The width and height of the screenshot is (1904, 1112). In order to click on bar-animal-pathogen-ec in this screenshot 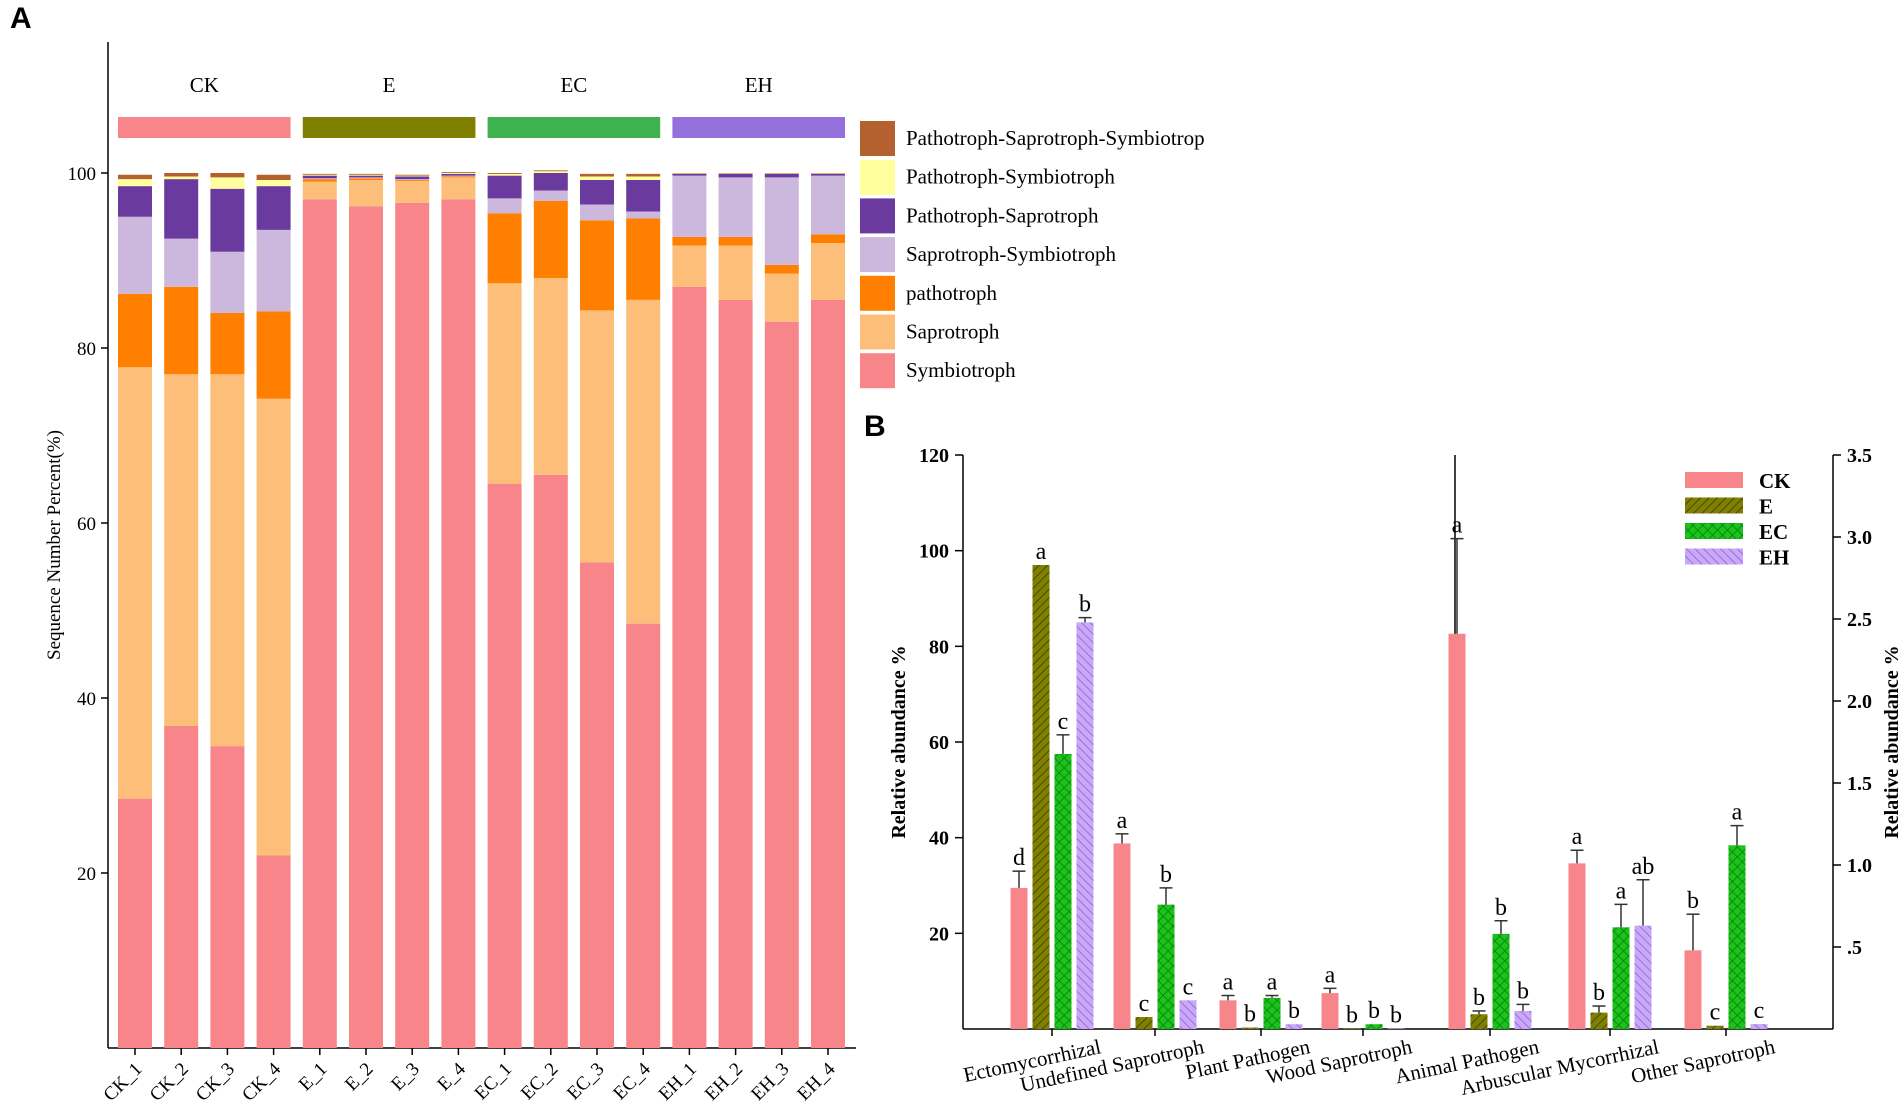, I will do `click(1501, 981)`.